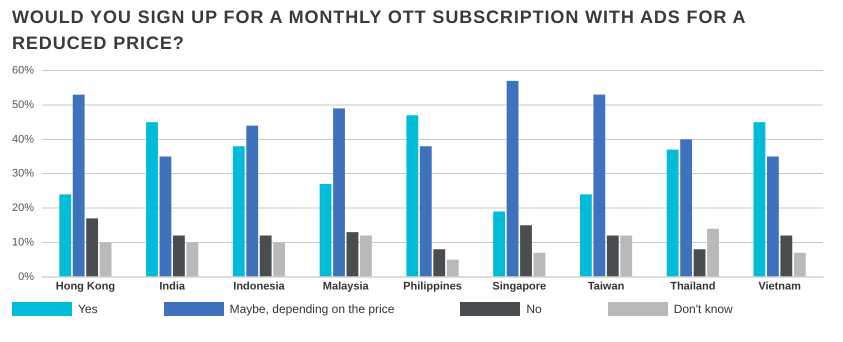 Image resolution: width=843 pixels, height=342 pixels. I want to click on x-tick-label: Indonesia, so click(259, 286).